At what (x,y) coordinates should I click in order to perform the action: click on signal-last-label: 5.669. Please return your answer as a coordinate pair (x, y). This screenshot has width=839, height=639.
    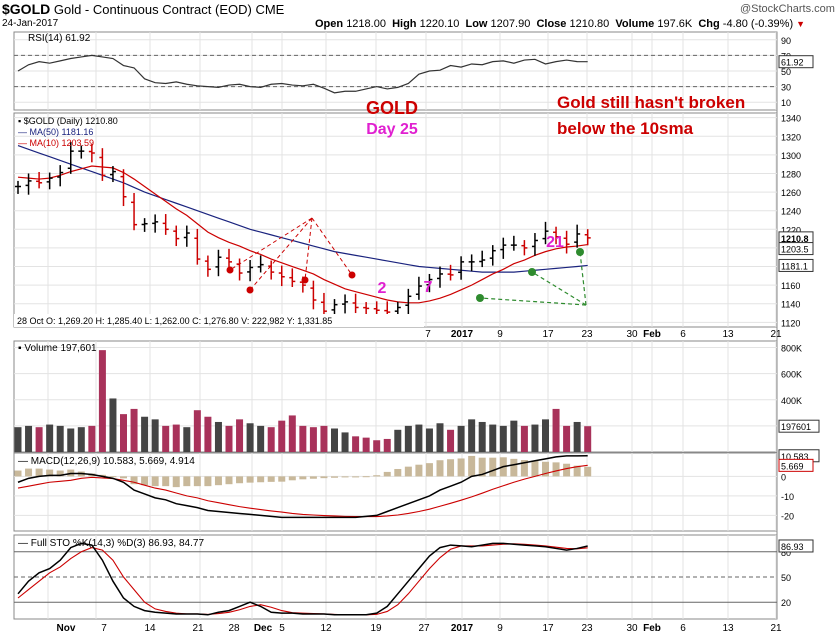
    Looking at the image, I should click on (792, 466).